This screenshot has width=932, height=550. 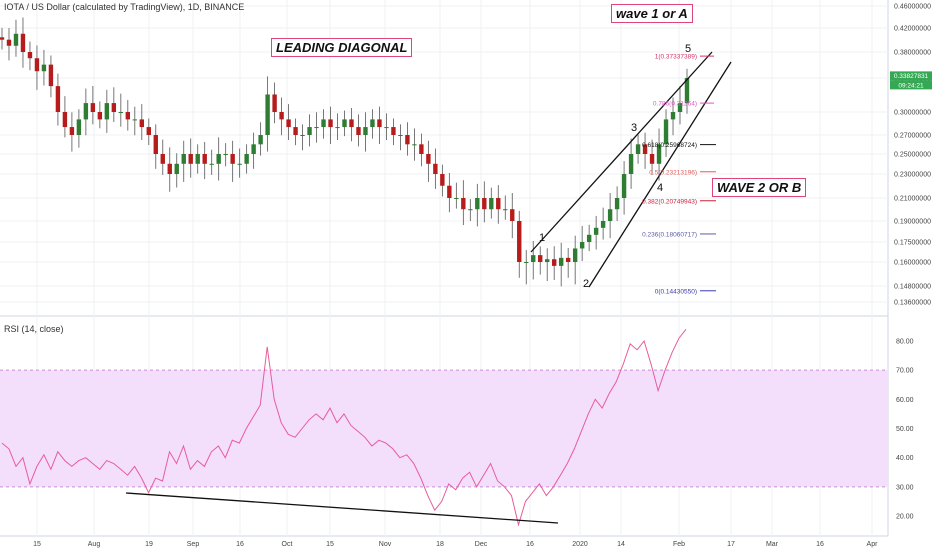 I want to click on wave-number-3: 3, so click(x=634, y=128).